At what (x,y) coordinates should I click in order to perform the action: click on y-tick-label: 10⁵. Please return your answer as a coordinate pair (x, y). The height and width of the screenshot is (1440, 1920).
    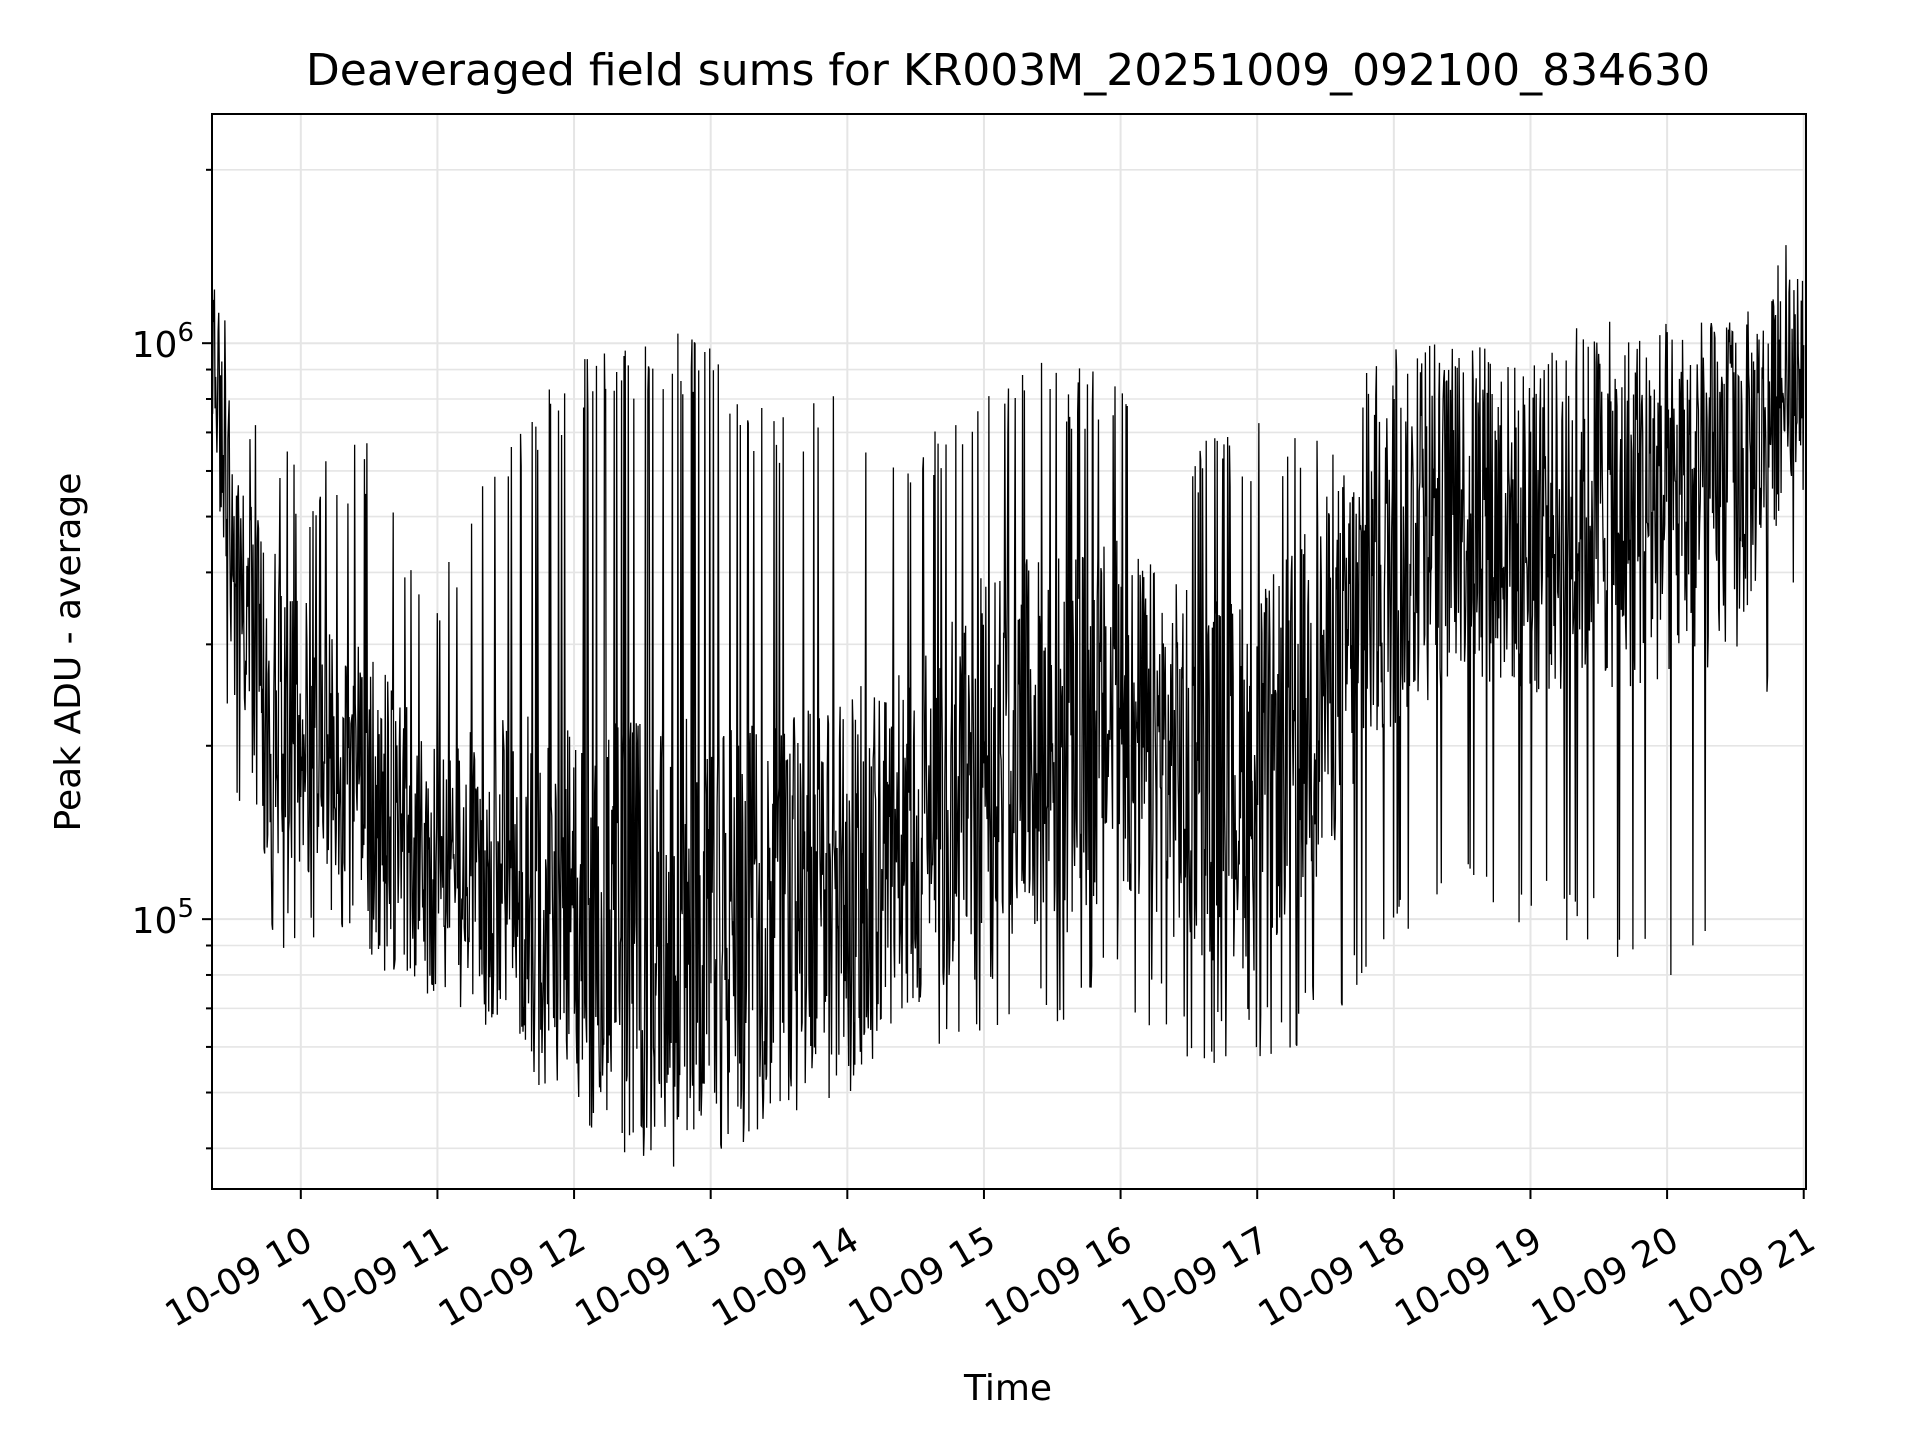
    Looking at the image, I should click on (163, 918).